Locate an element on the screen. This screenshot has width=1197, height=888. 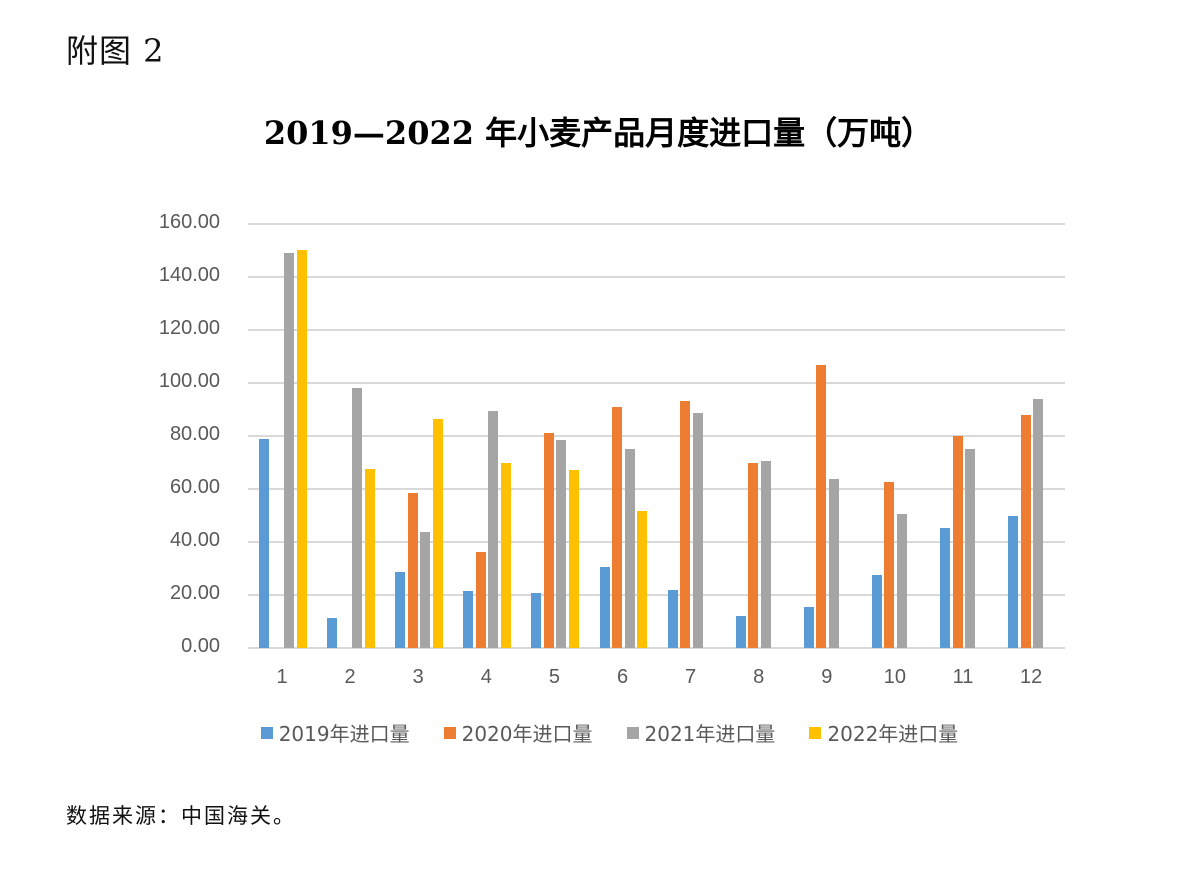
x-tick-label: 6 is located at coordinates (622, 677).